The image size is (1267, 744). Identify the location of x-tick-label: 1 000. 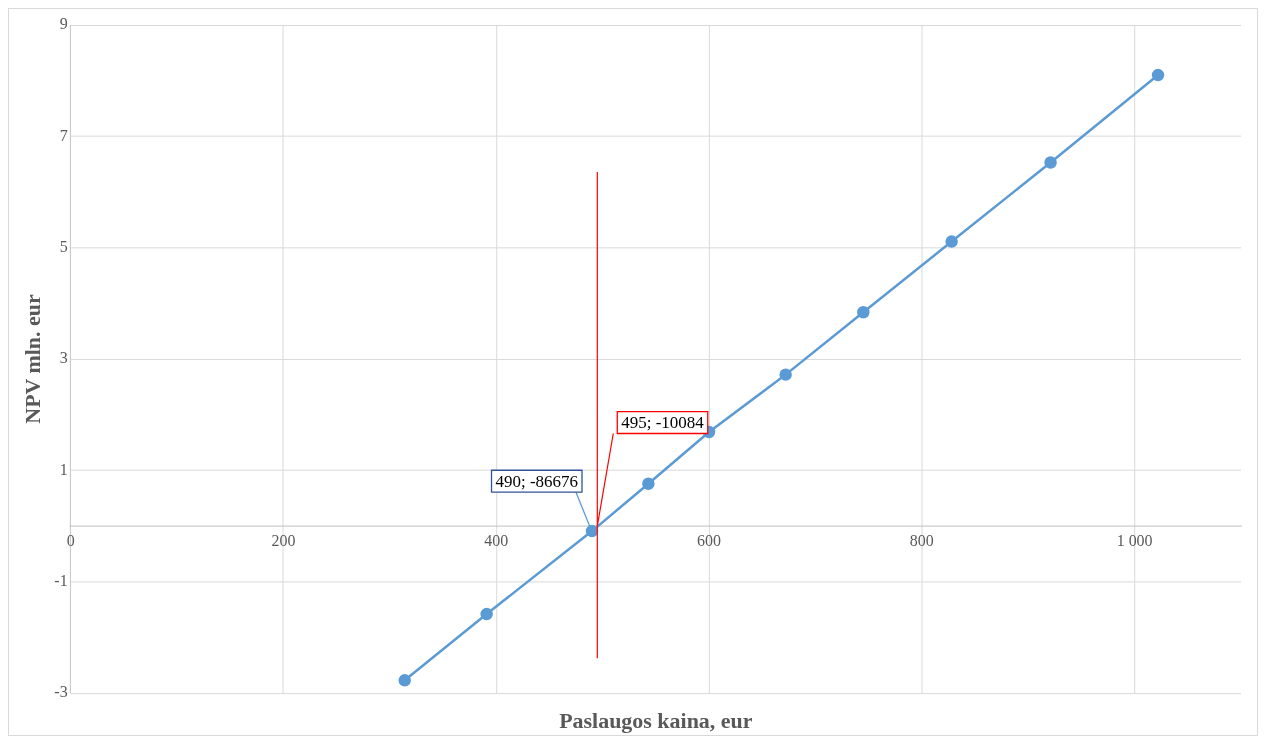
(1134, 541).